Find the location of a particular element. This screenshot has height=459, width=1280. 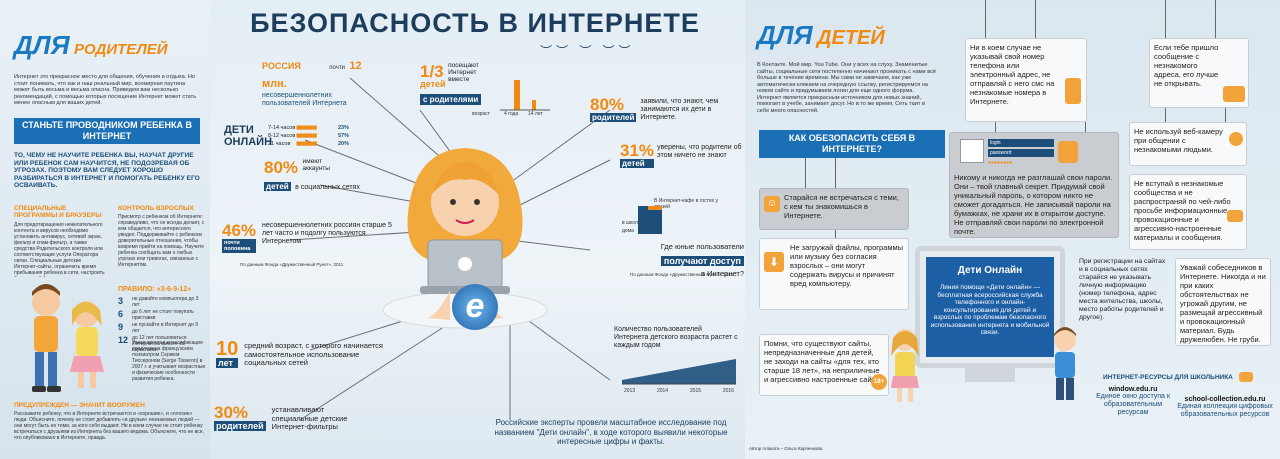

growth-years: 2013 2014 2015 2016 is located at coordinates (679, 391).